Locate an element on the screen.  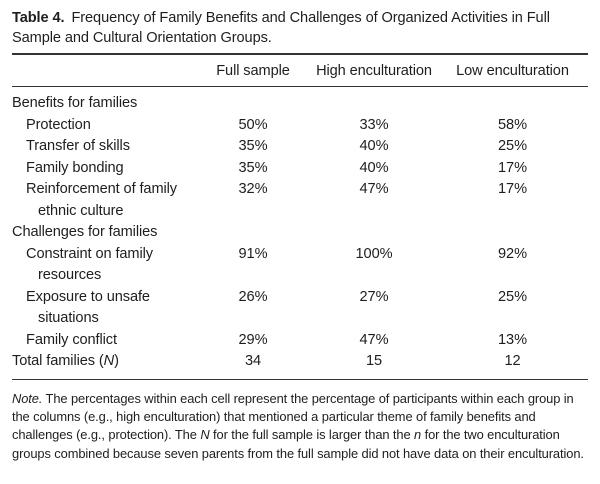
cell-value: 34 is located at coordinates (253, 365).